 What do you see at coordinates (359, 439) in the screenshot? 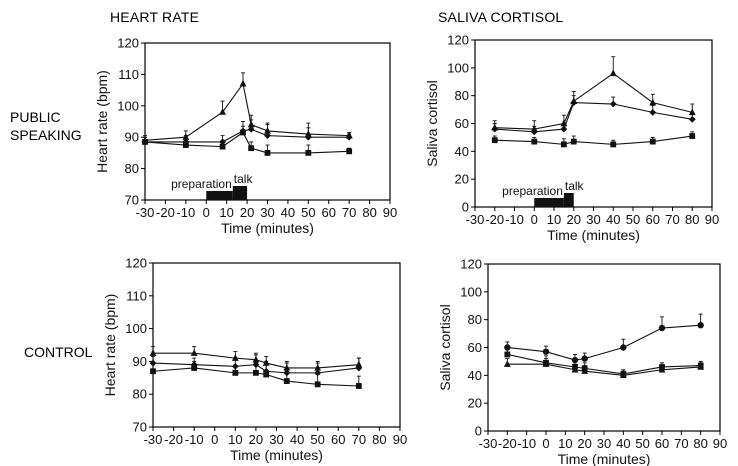
I see `x-tick-label: 70` at bounding box center [359, 439].